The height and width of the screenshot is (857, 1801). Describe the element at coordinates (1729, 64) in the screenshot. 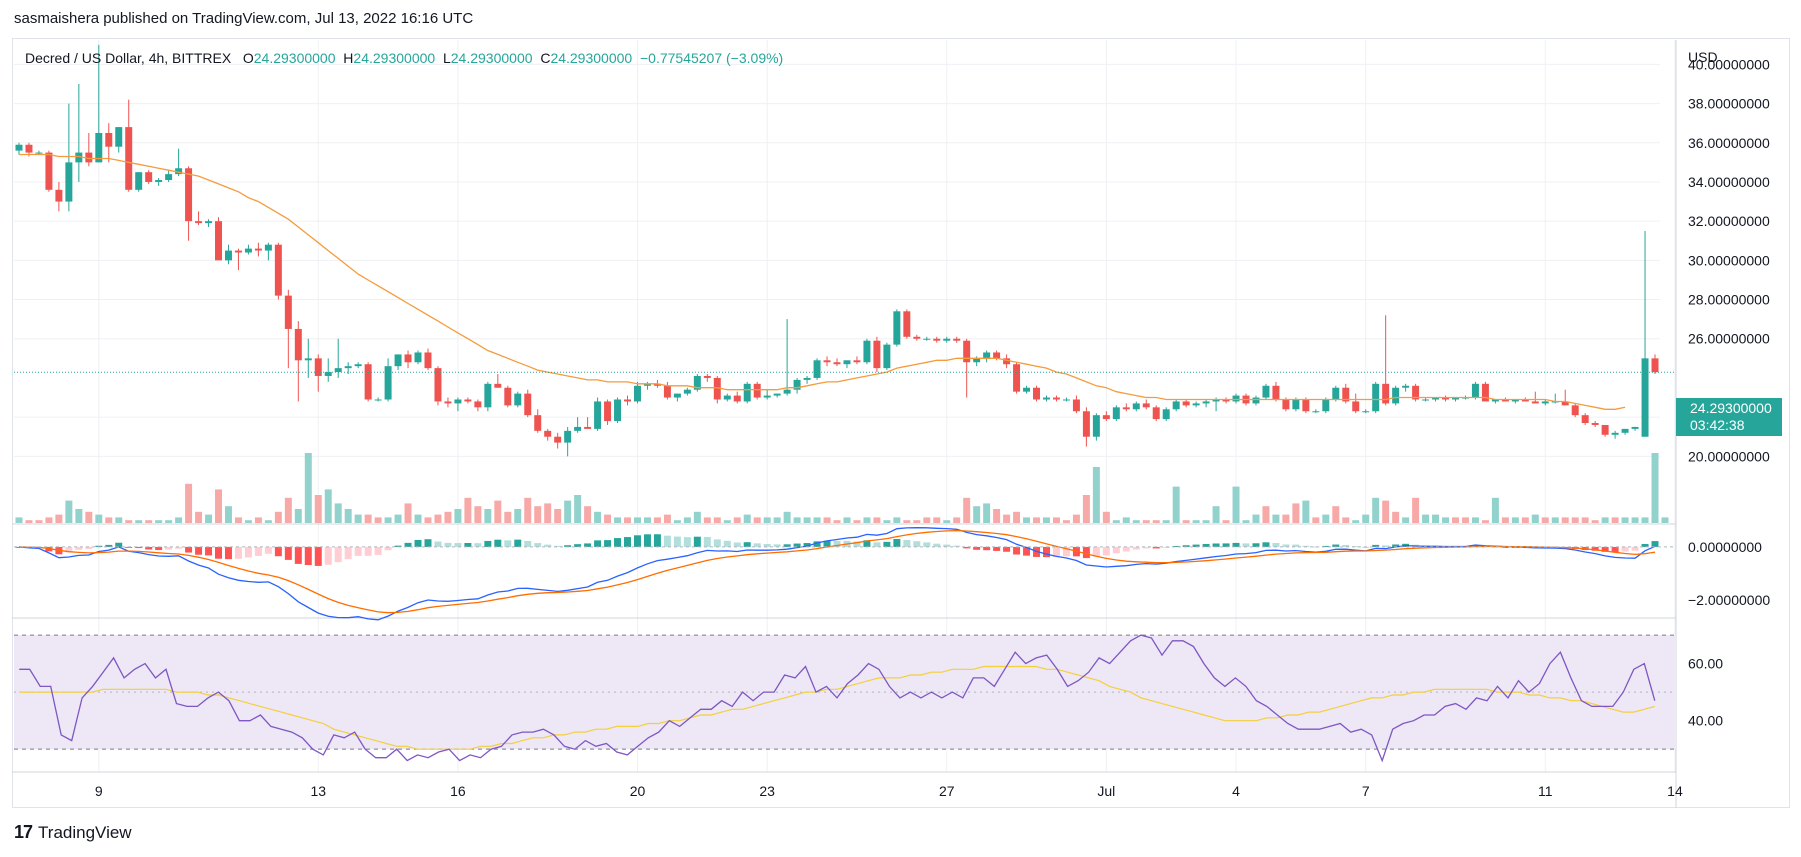

I see `price-tick-label: 40.00000000` at that location.